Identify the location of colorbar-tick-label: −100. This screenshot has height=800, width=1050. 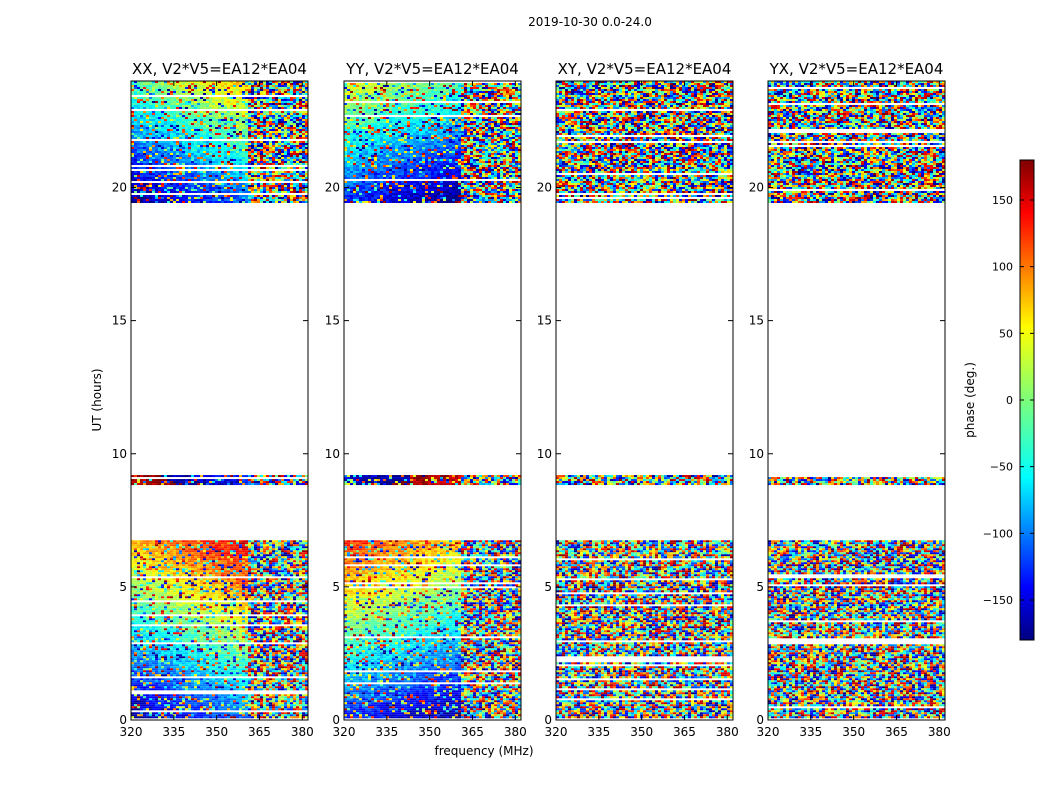
(998, 533).